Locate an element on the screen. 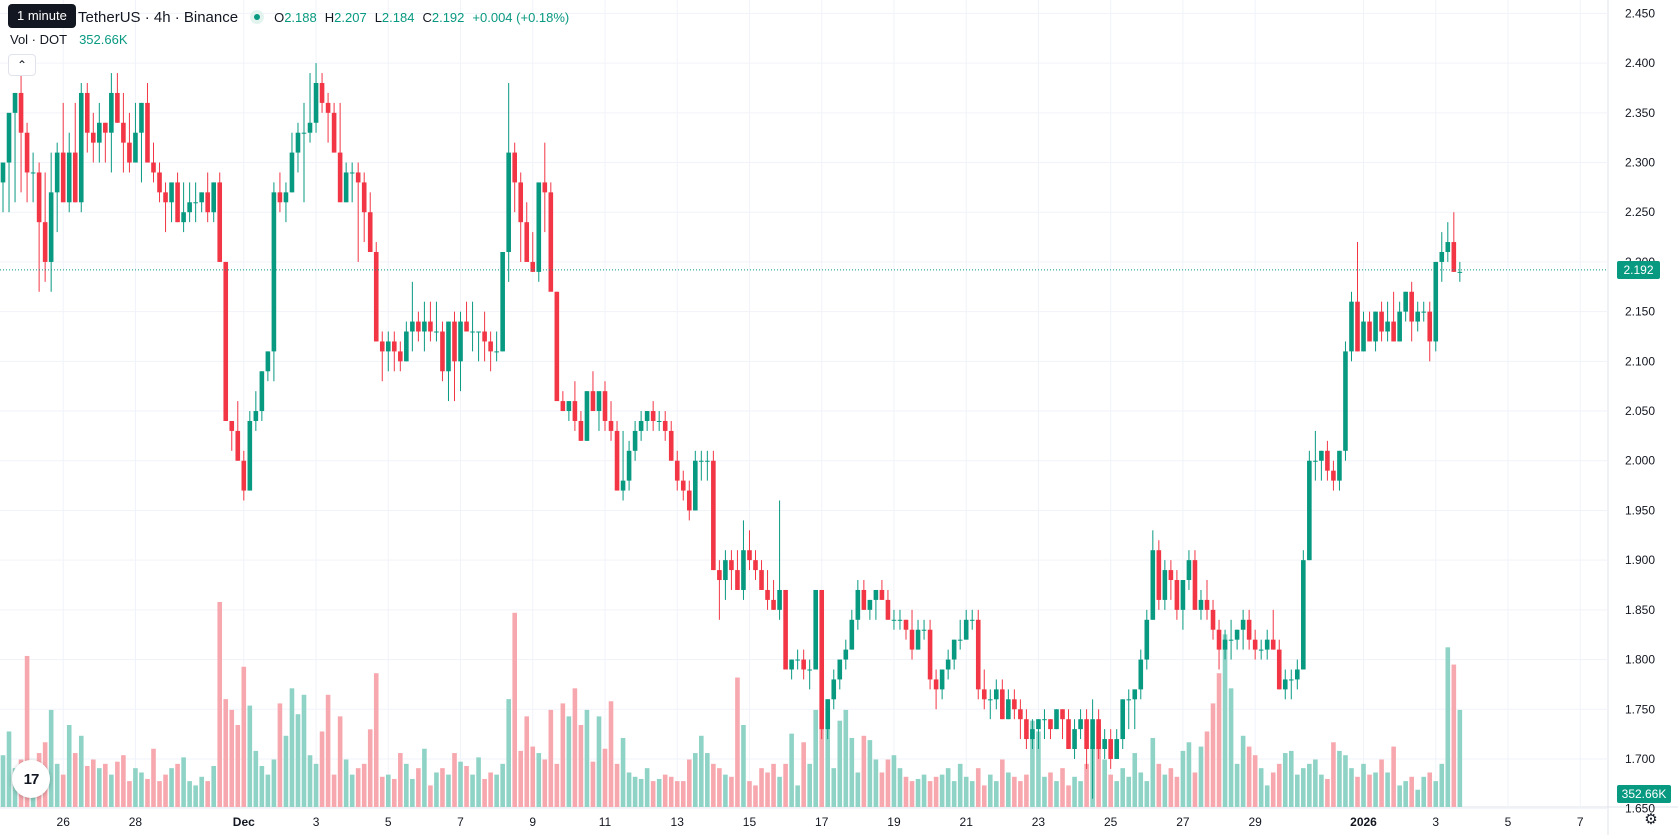  collapse-legend-button: ⌃ is located at coordinates (22, 65).